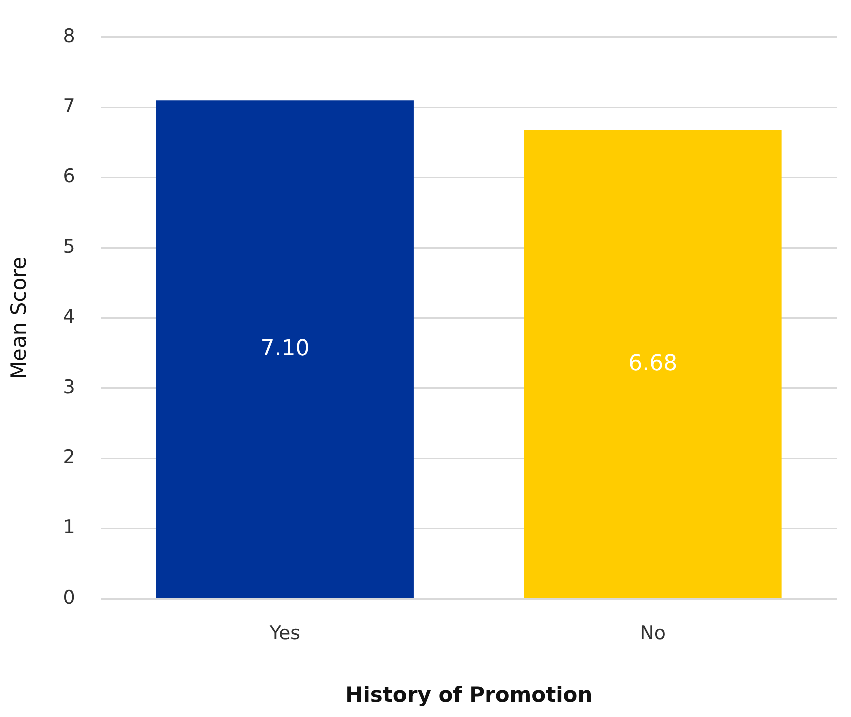 The image size is (851, 717). I want to click on y-tick-label: 5, so click(69, 247).